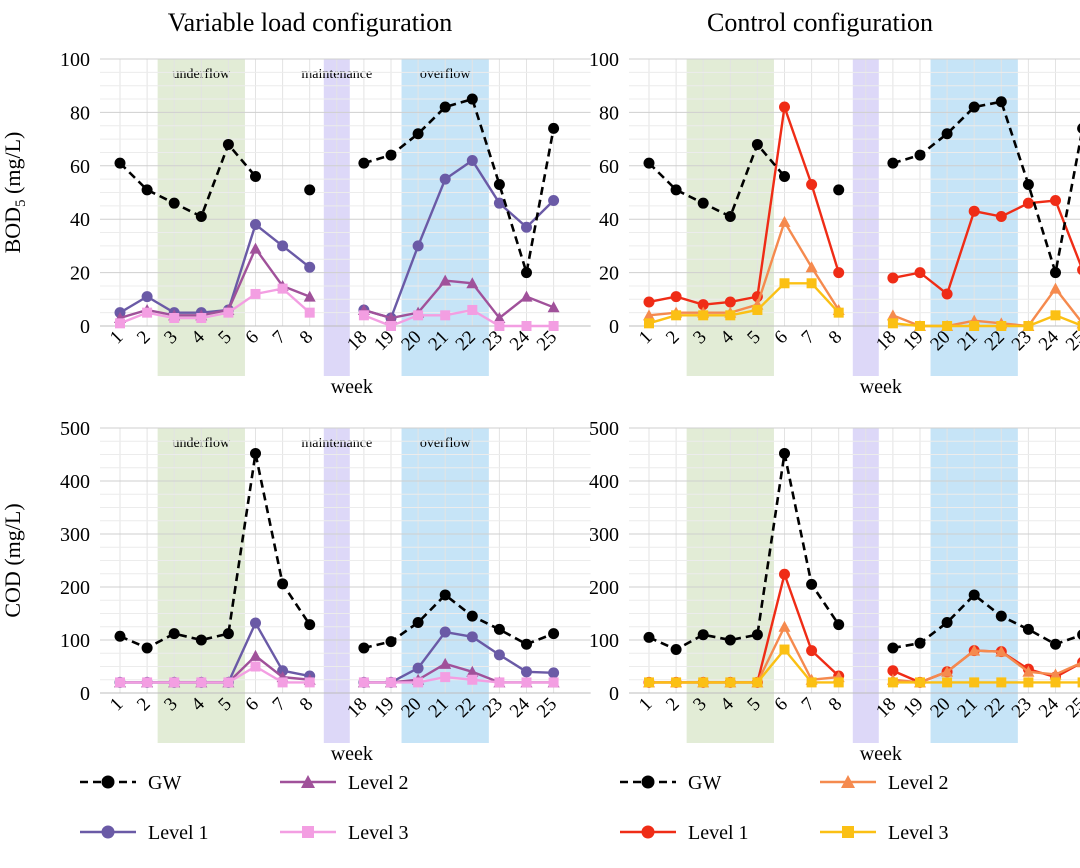  I want to click on y-axis-label-unit: (mg/L), so click(12, 166).